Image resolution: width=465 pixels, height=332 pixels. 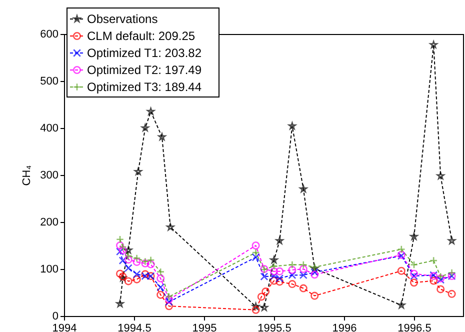 What do you see at coordinates (49, 82) in the screenshot?
I see `y-tick-label: 500` at bounding box center [49, 82].